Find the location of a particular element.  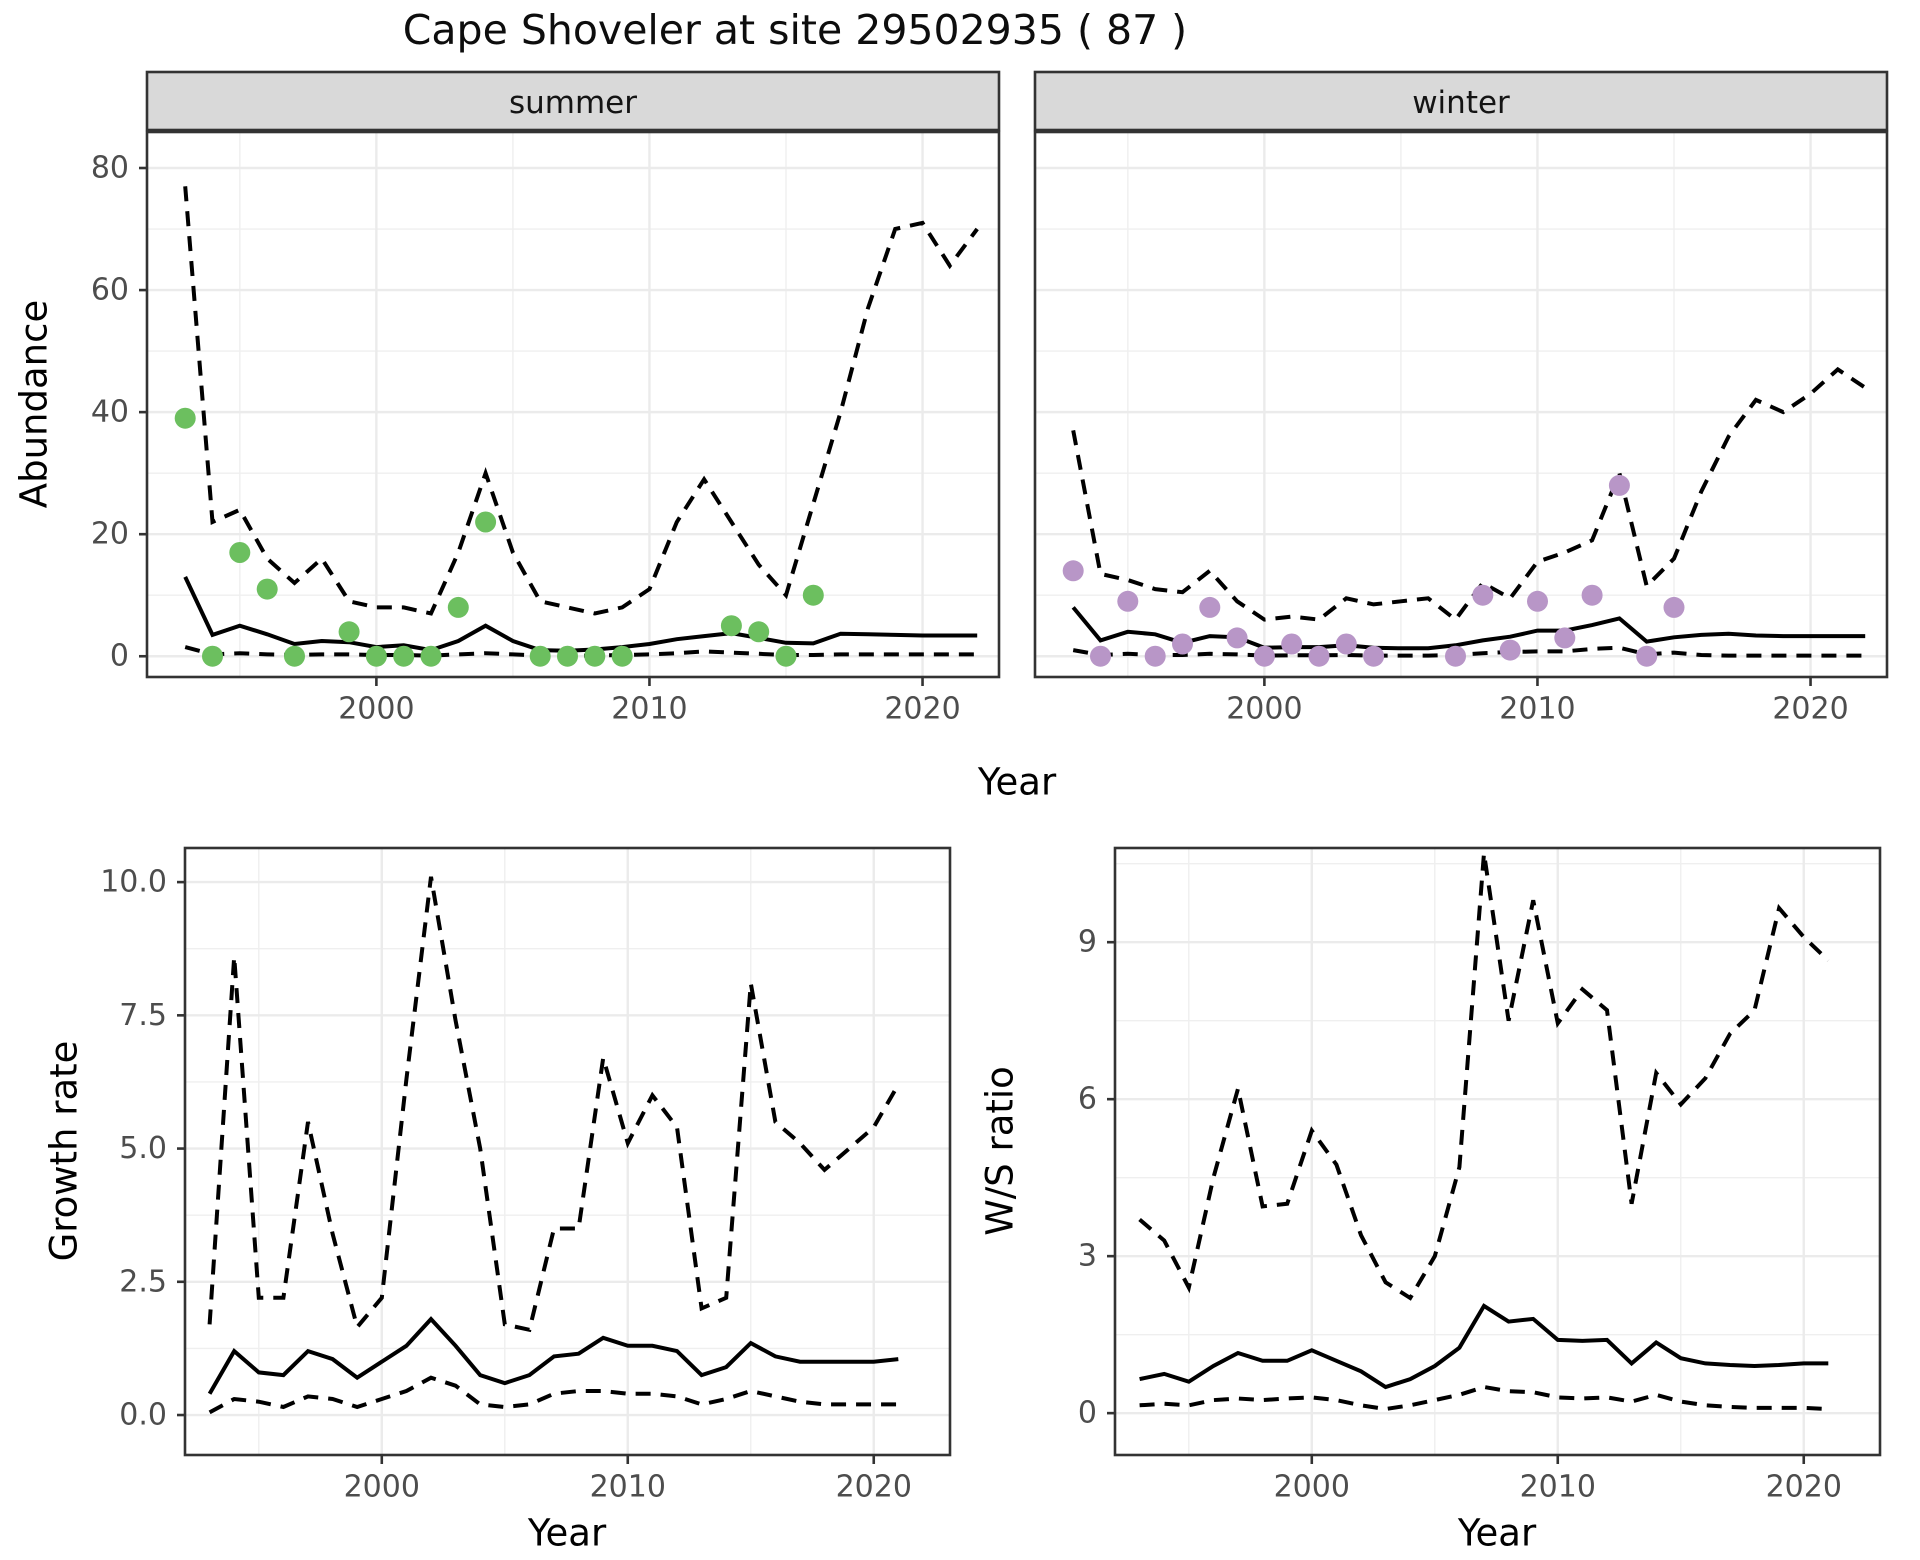

strip-label-summer: summer is located at coordinates (573, 103).